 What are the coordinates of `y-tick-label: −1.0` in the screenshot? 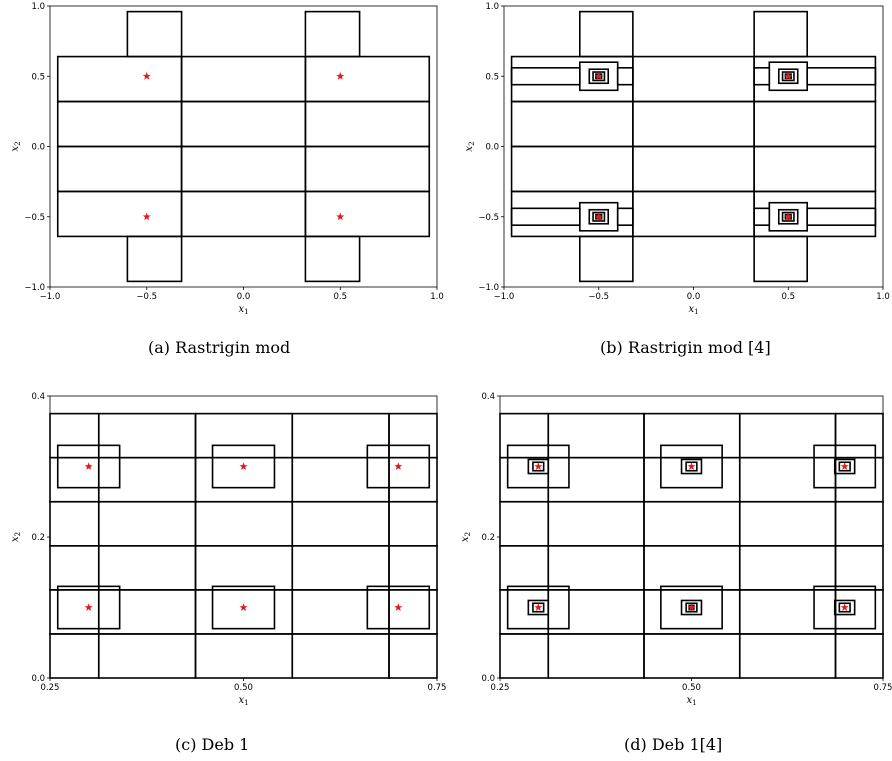 It's located at (488, 288).